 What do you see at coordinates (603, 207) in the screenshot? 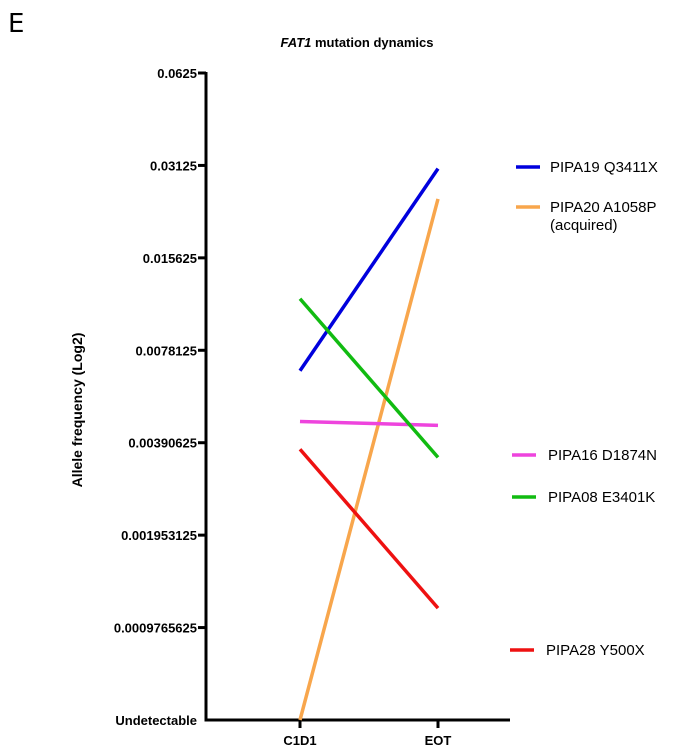
I see `legend-label-2: PIPA20 A1058P` at bounding box center [603, 207].